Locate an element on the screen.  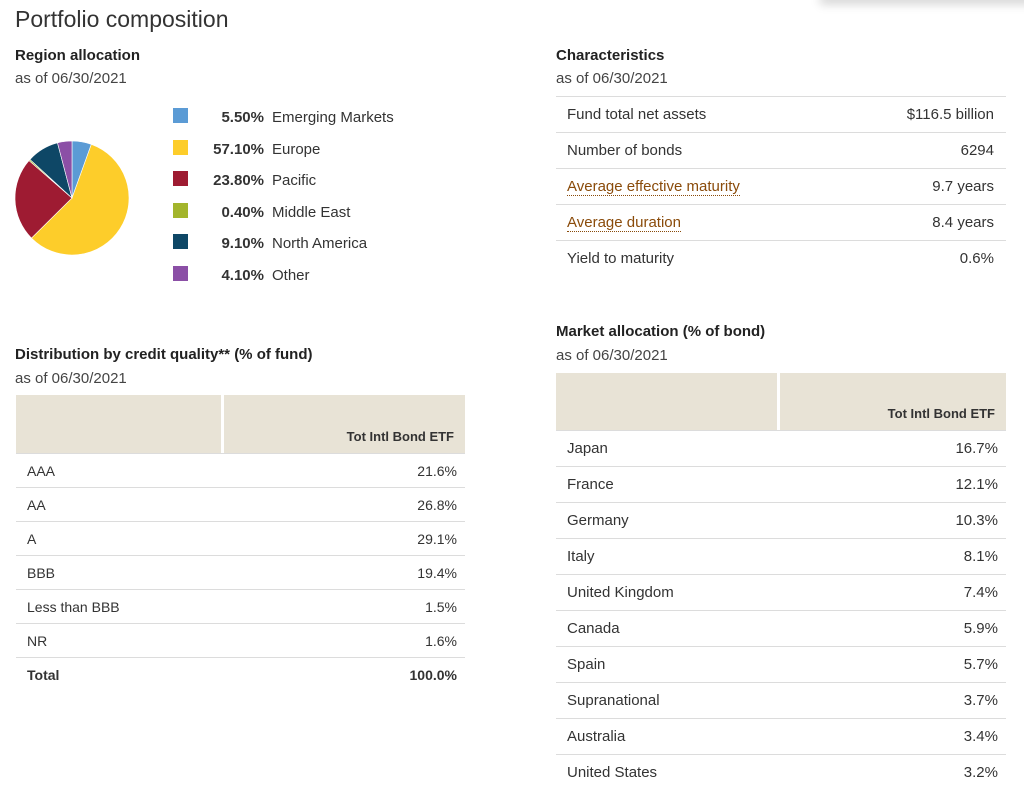
legend-percent: 57.10% is located at coordinates (226, 148).